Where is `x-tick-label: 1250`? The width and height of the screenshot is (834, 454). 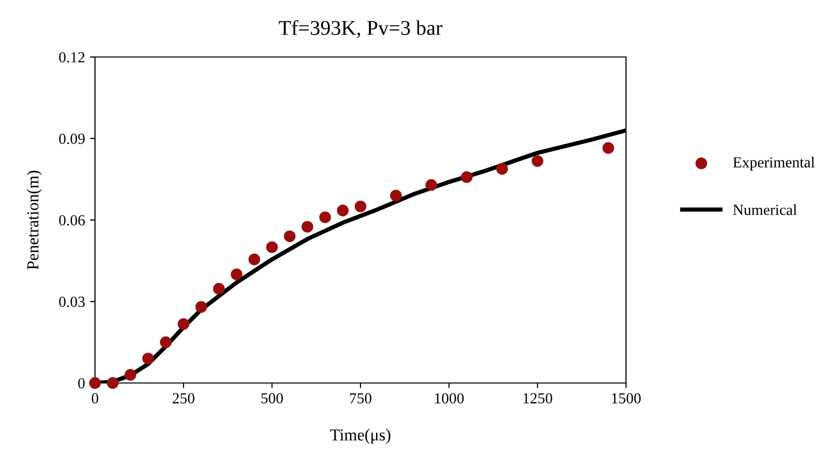 x-tick-label: 1250 is located at coordinates (538, 398).